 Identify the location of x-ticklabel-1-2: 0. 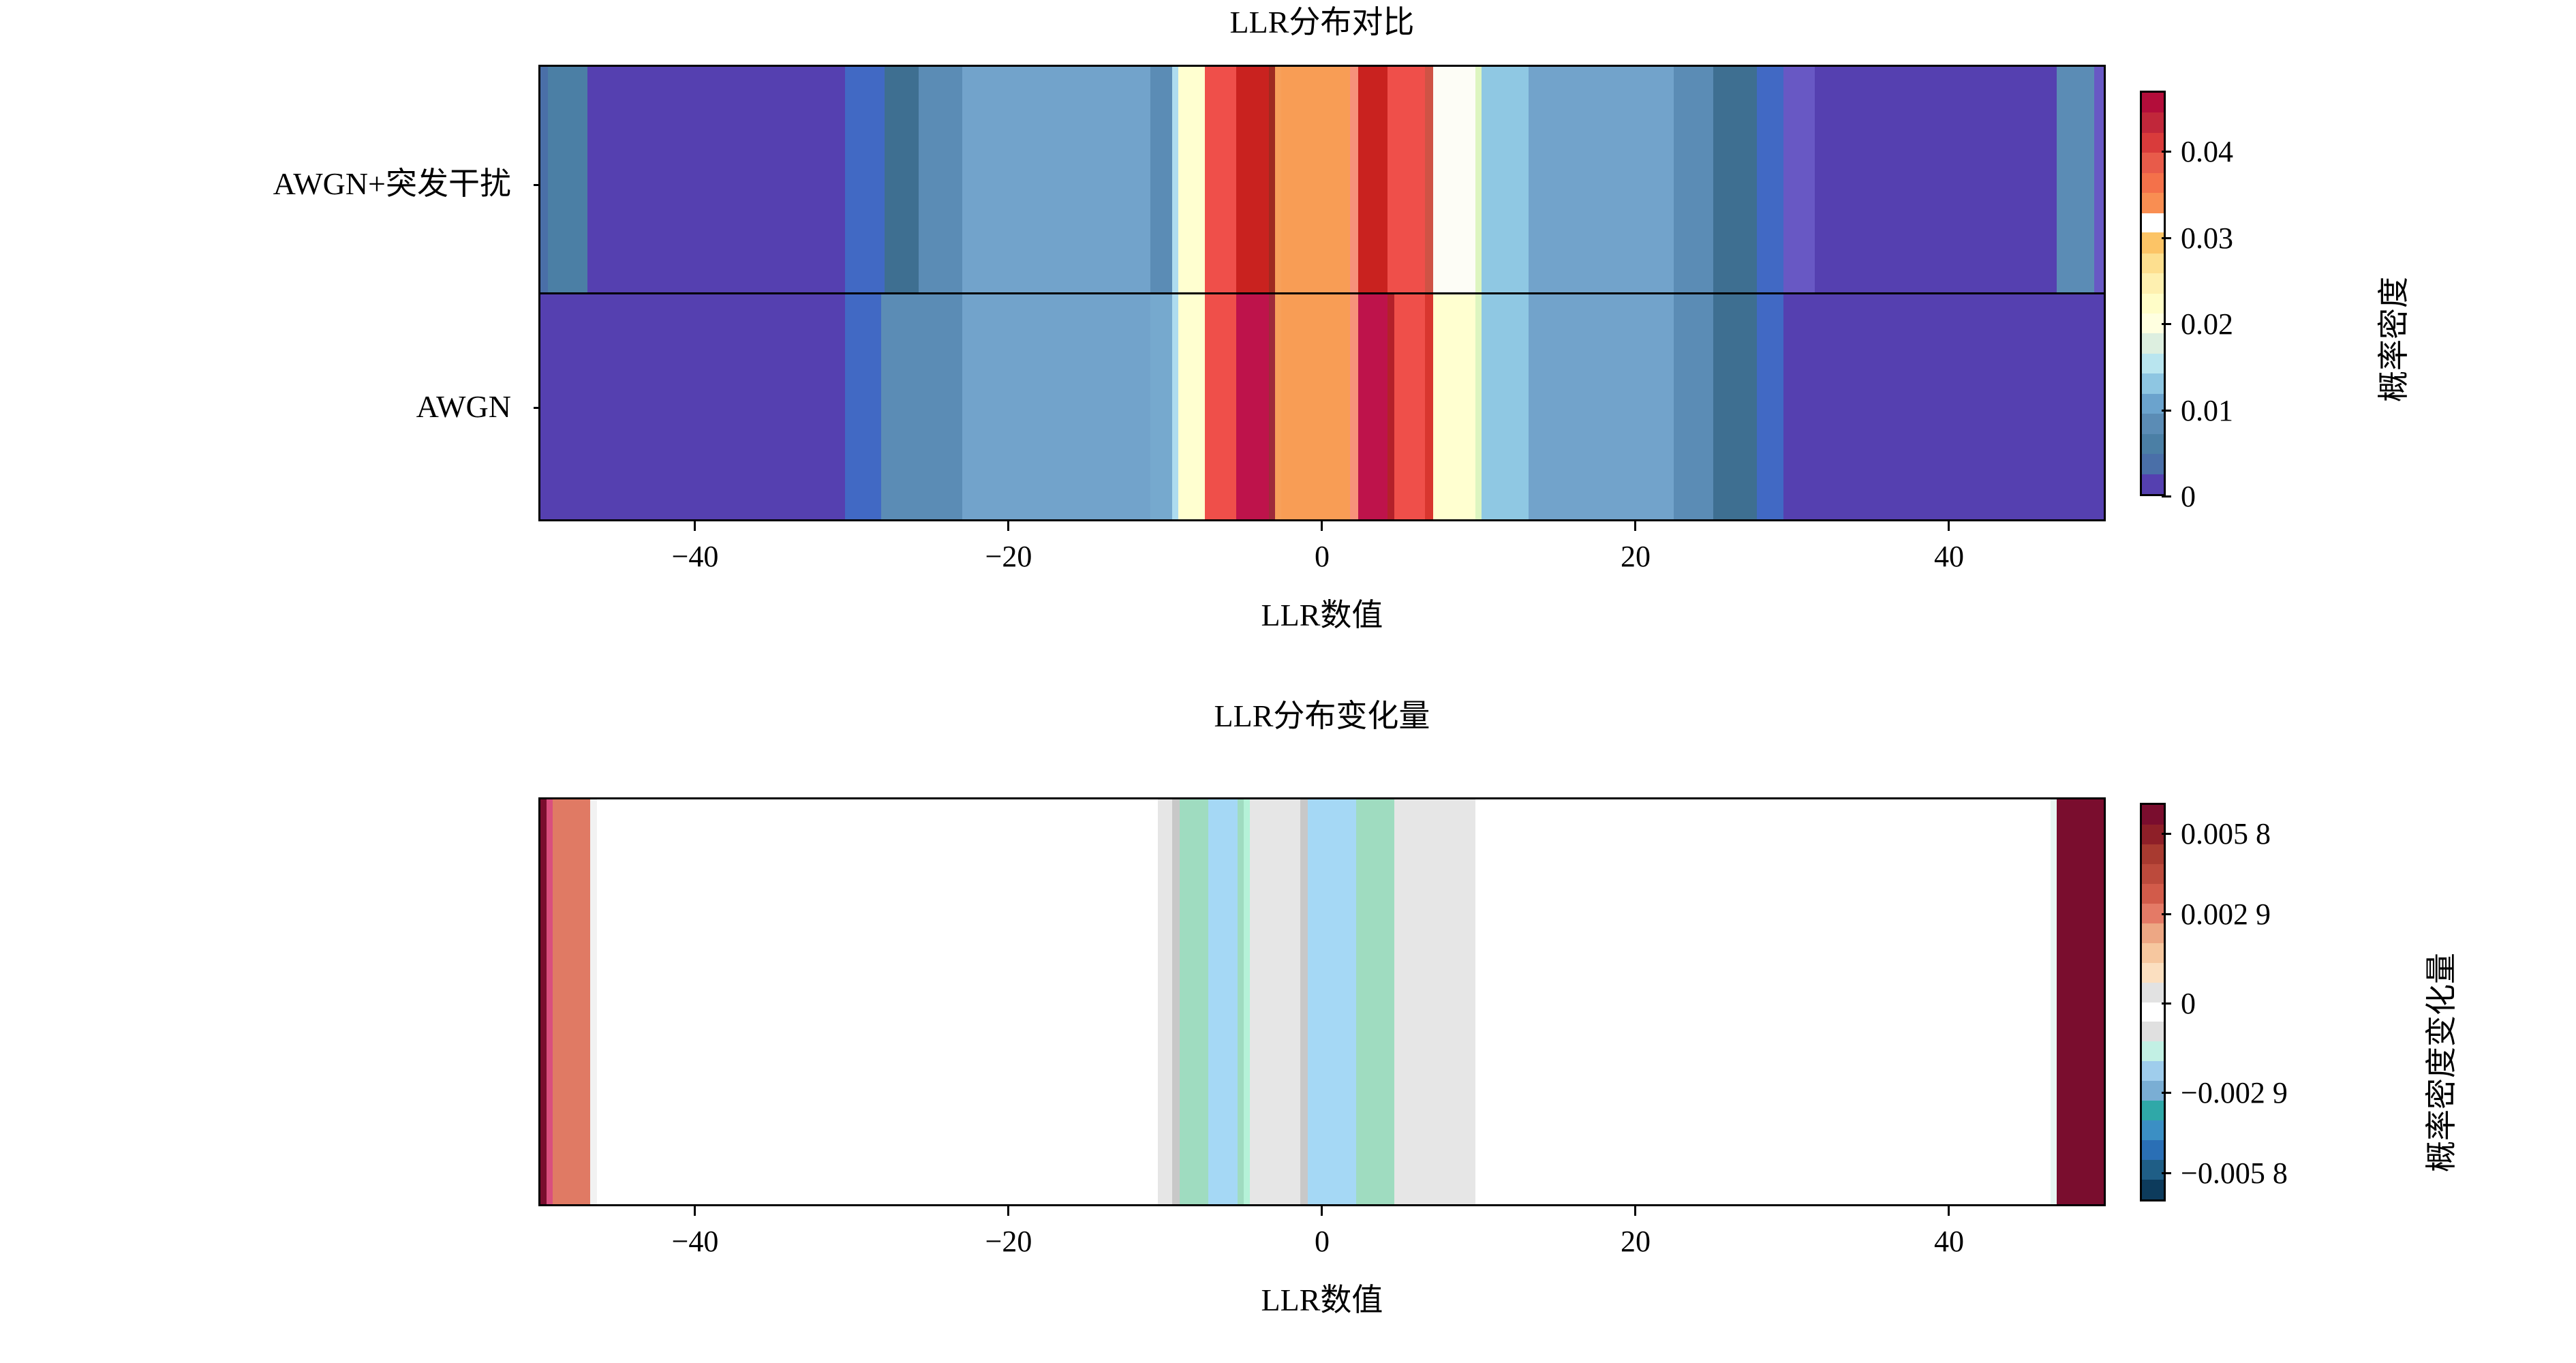
(1322, 556).